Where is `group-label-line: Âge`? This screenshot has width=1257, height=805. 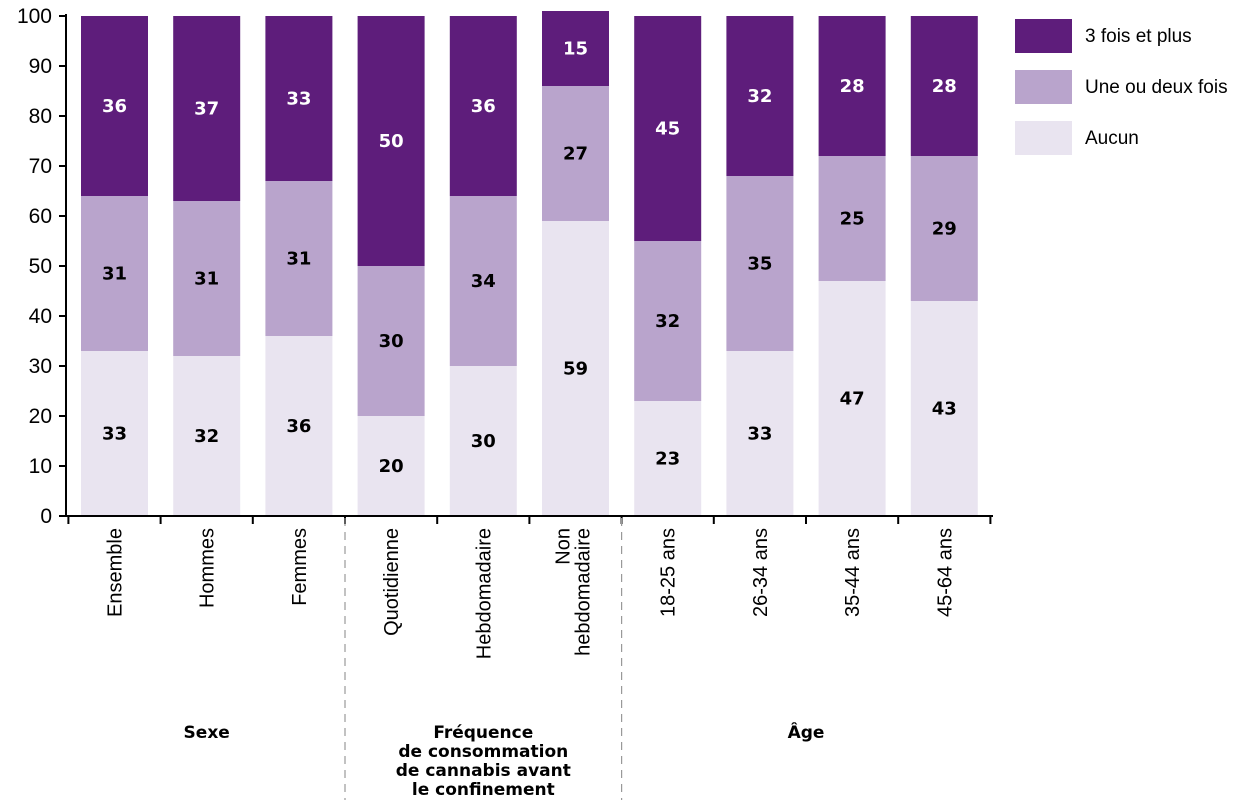
group-label-line: Âge is located at coordinates (806, 732).